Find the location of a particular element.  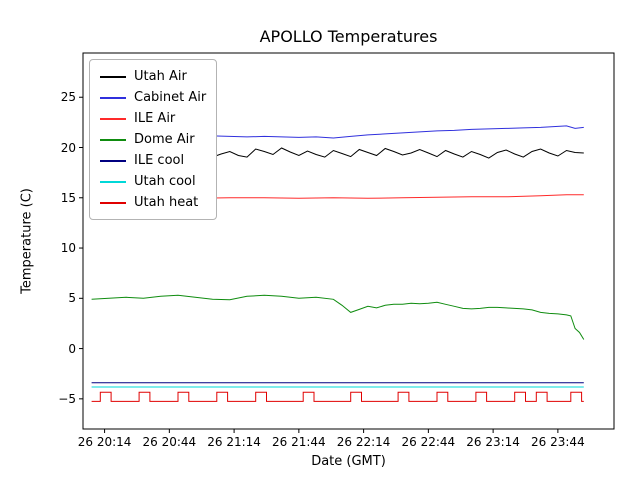

y-tick-label: 10 is located at coordinates (68, 248).